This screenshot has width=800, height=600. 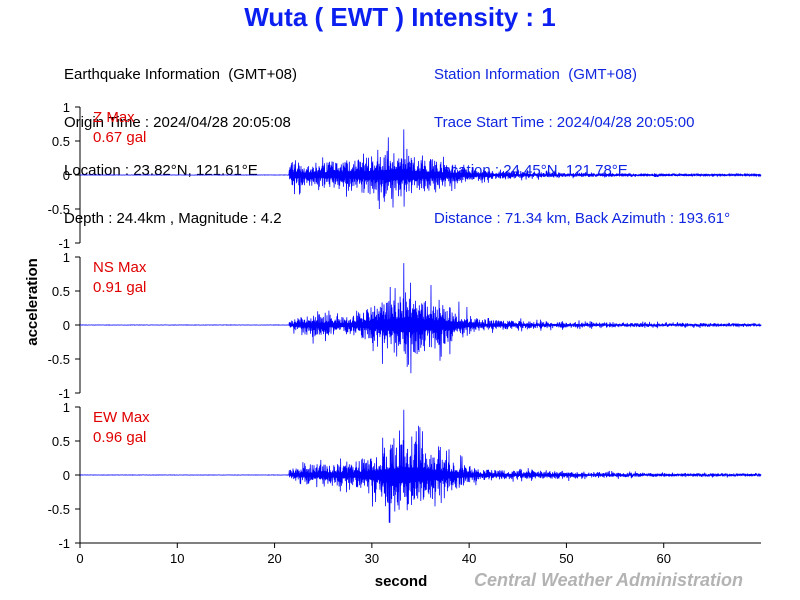 What do you see at coordinates (421, 169) in the screenshot?
I see `waveform-z` at bounding box center [421, 169].